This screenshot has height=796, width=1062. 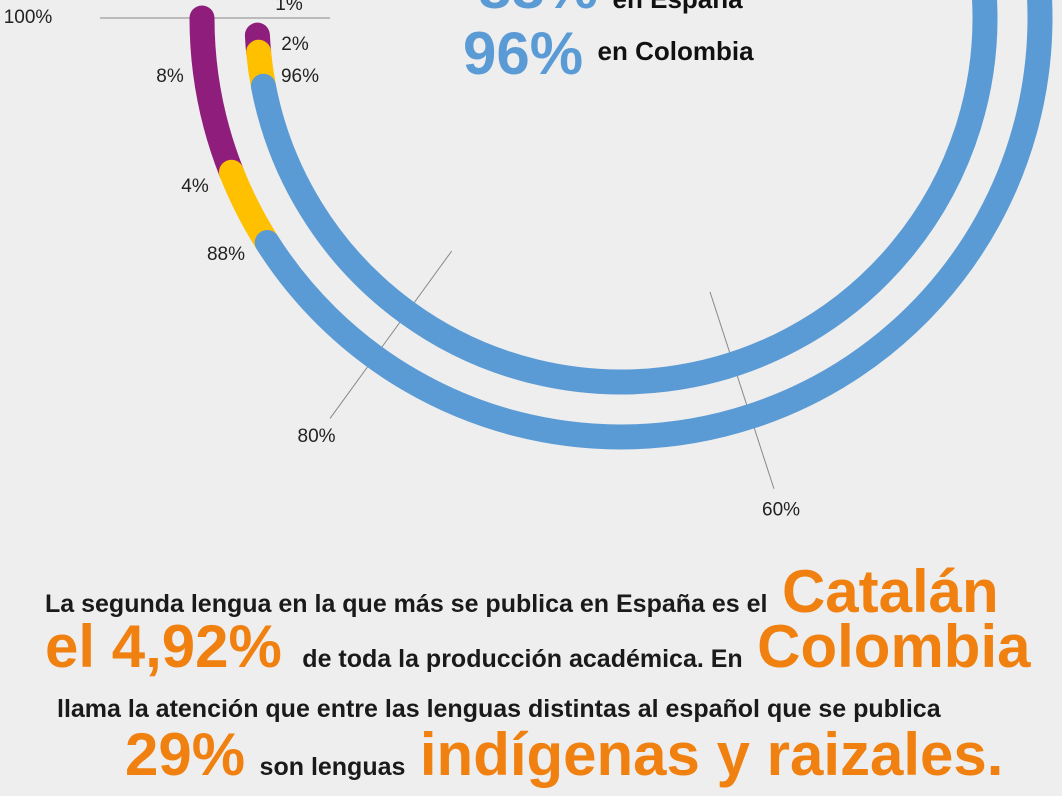 I want to click on tick-label: 80%, so click(x=317, y=436).